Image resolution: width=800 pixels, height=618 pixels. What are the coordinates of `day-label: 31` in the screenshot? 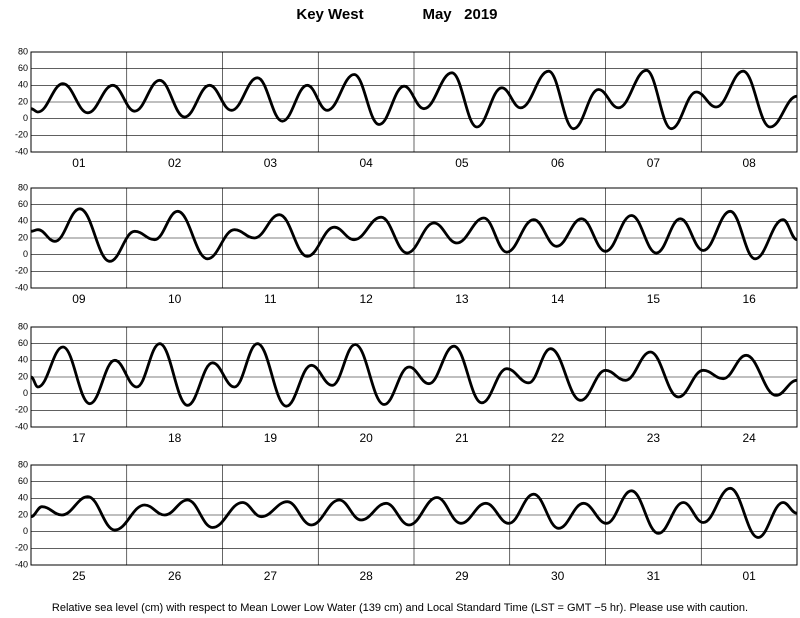 It's located at (654, 576).